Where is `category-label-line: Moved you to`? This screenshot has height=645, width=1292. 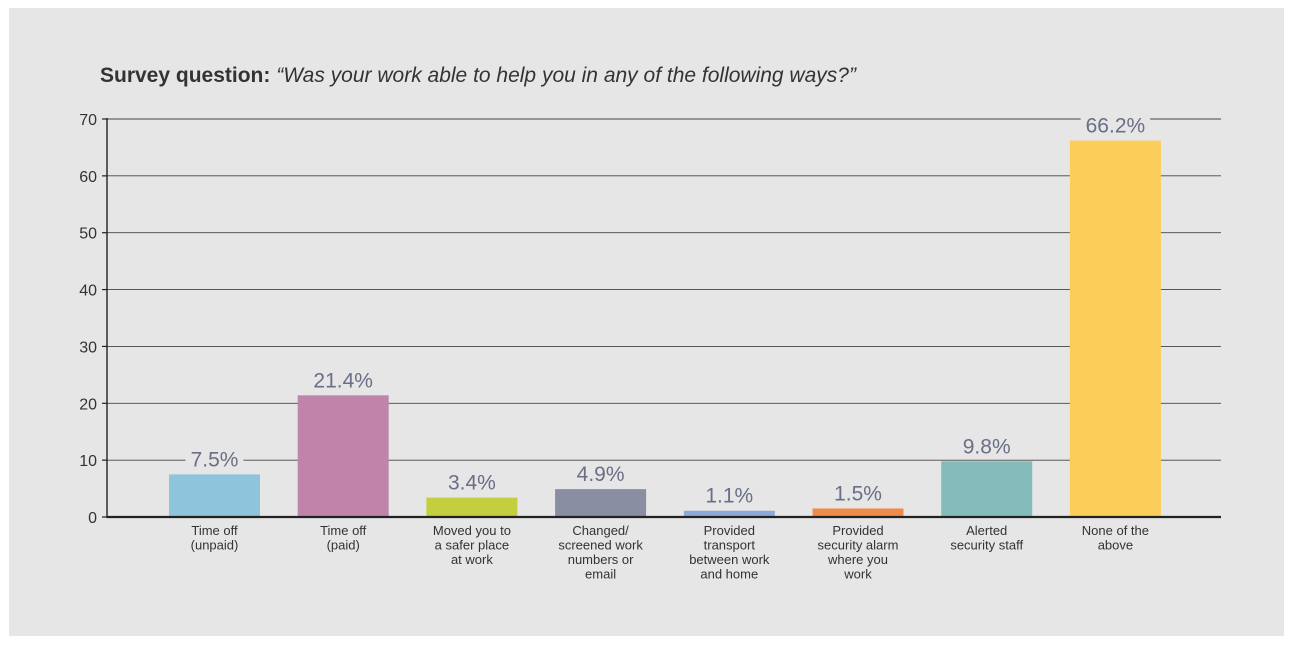 category-label-line: Moved you to is located at coordinates (472, 530).